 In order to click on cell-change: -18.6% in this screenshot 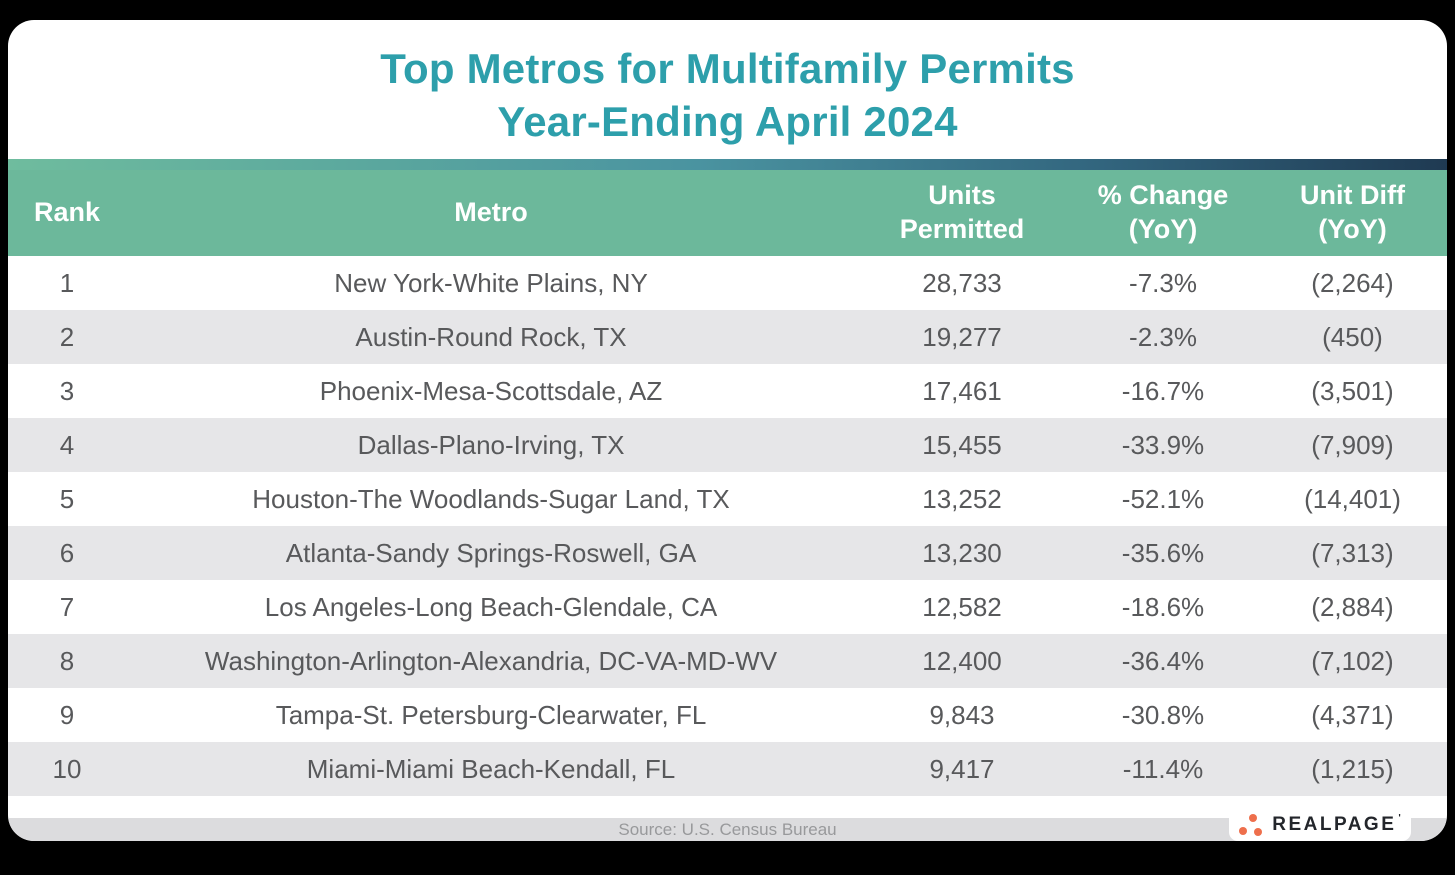, I will do `click(1163, 606)`.